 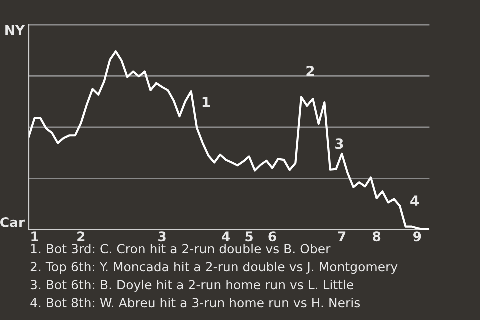 What do you see at coordinates (35, 237) in the screenshot?
I see `x-tick-label: 1` at bounding box center [35, 237].